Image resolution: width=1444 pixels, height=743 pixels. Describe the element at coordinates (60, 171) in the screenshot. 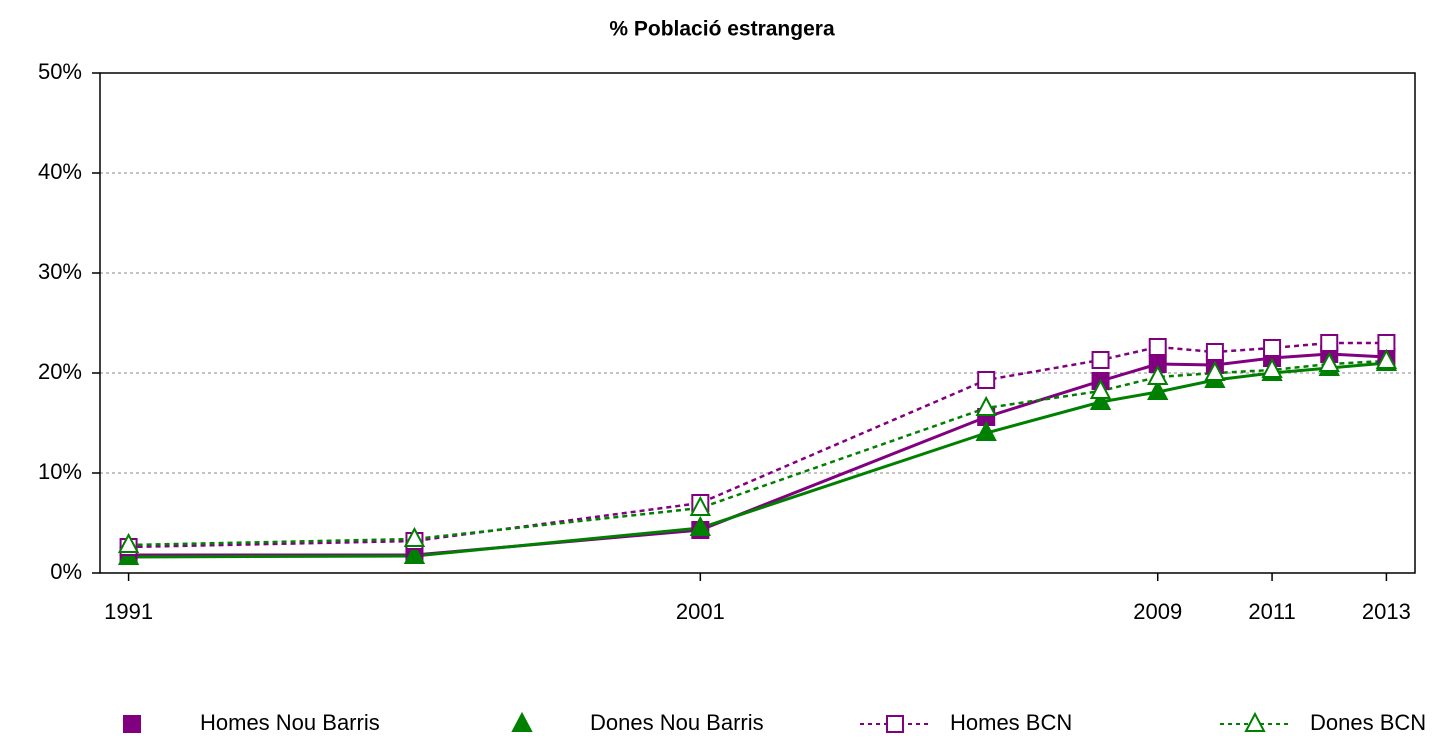

I see `y-tick-label: 40%` at that location.